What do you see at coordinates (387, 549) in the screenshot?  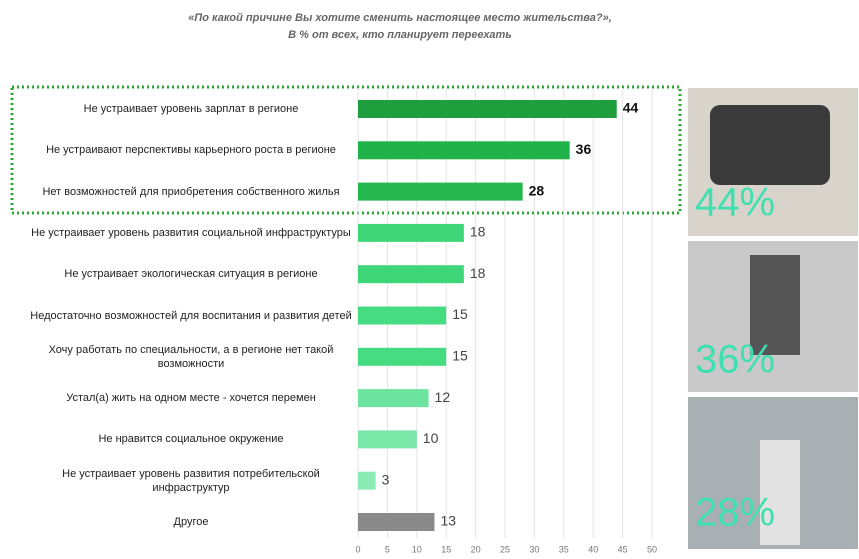 I see `x-tick-label: 5` at bounding box center [387, 549].